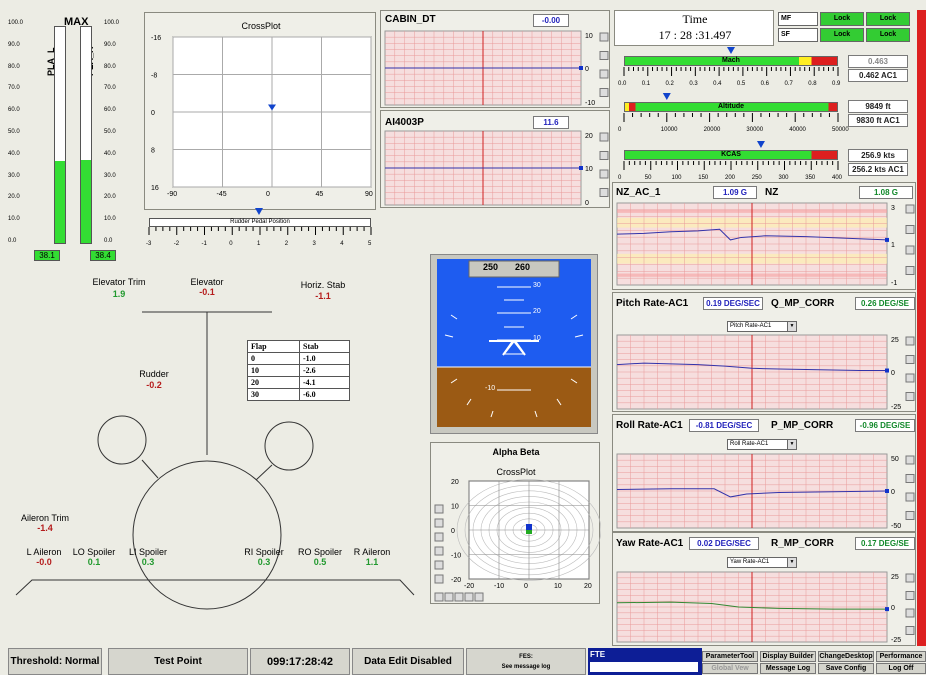 Image resolution: width=926 pixels, height=675 pixels. Describe the element at coordinates (110, 197) in the screenshot. I see `pla-tick-label: 20.0` at that location.